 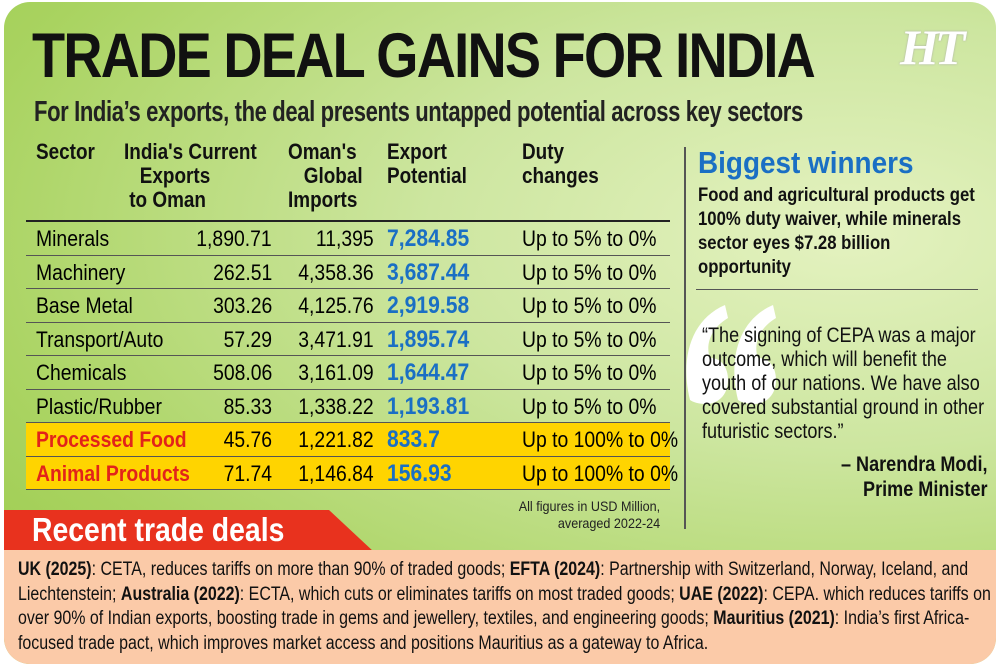 I want to click on export-potential-cell: 1,895.74, so click(x=428, y=339).